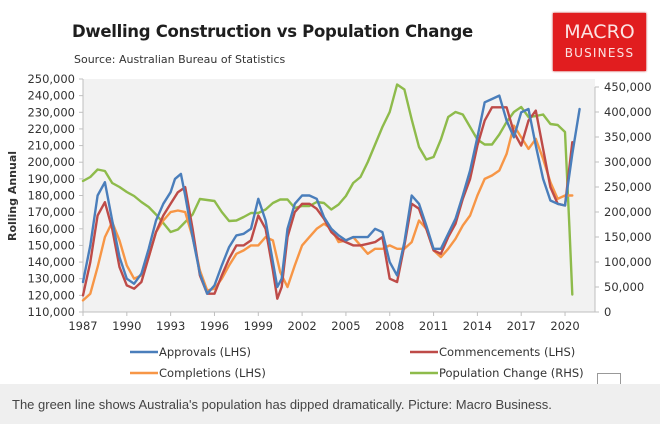 The width and height of the screenshot is (660, 424). Describe the element at coordinates (607, 312) in the screenshot. I see `right-tick-label: 0` at that location.